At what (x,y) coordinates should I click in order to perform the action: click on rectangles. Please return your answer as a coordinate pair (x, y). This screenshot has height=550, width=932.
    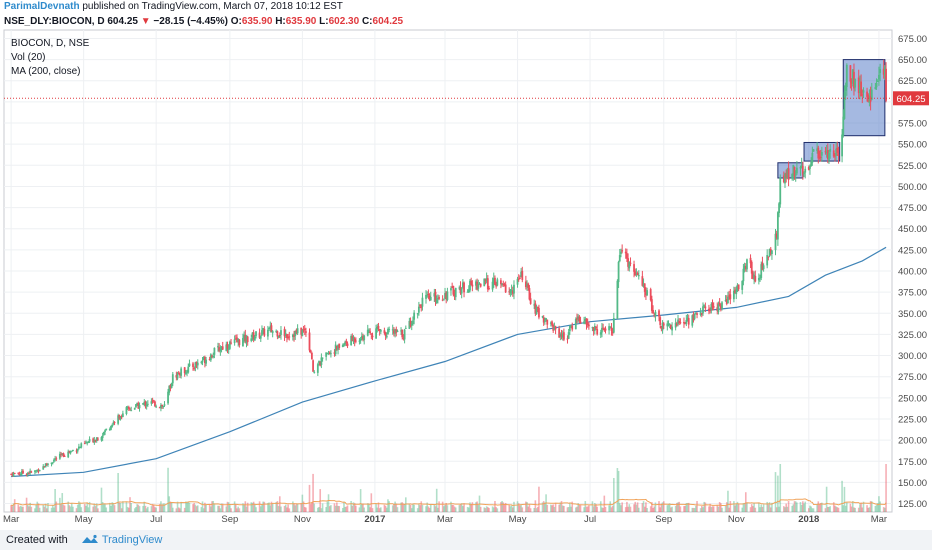
    Looking at the image, I should click on (831, 119).